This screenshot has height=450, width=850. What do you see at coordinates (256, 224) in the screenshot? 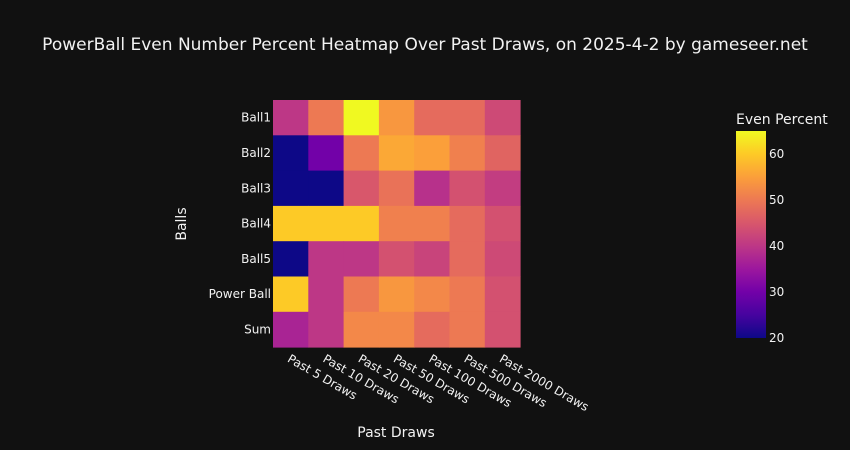
I see `y-tick-label: Ball4` at bounding box center [256, 224].